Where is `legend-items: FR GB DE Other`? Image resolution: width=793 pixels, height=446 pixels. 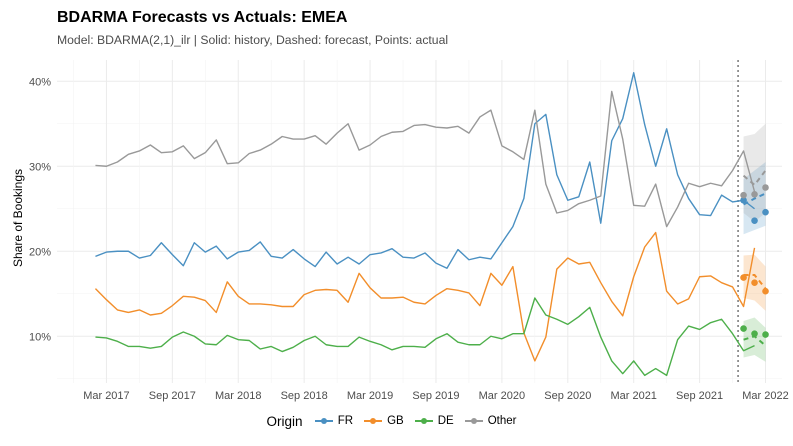
legend-items: FR GB DE Other is located at coordinates (420, 422).